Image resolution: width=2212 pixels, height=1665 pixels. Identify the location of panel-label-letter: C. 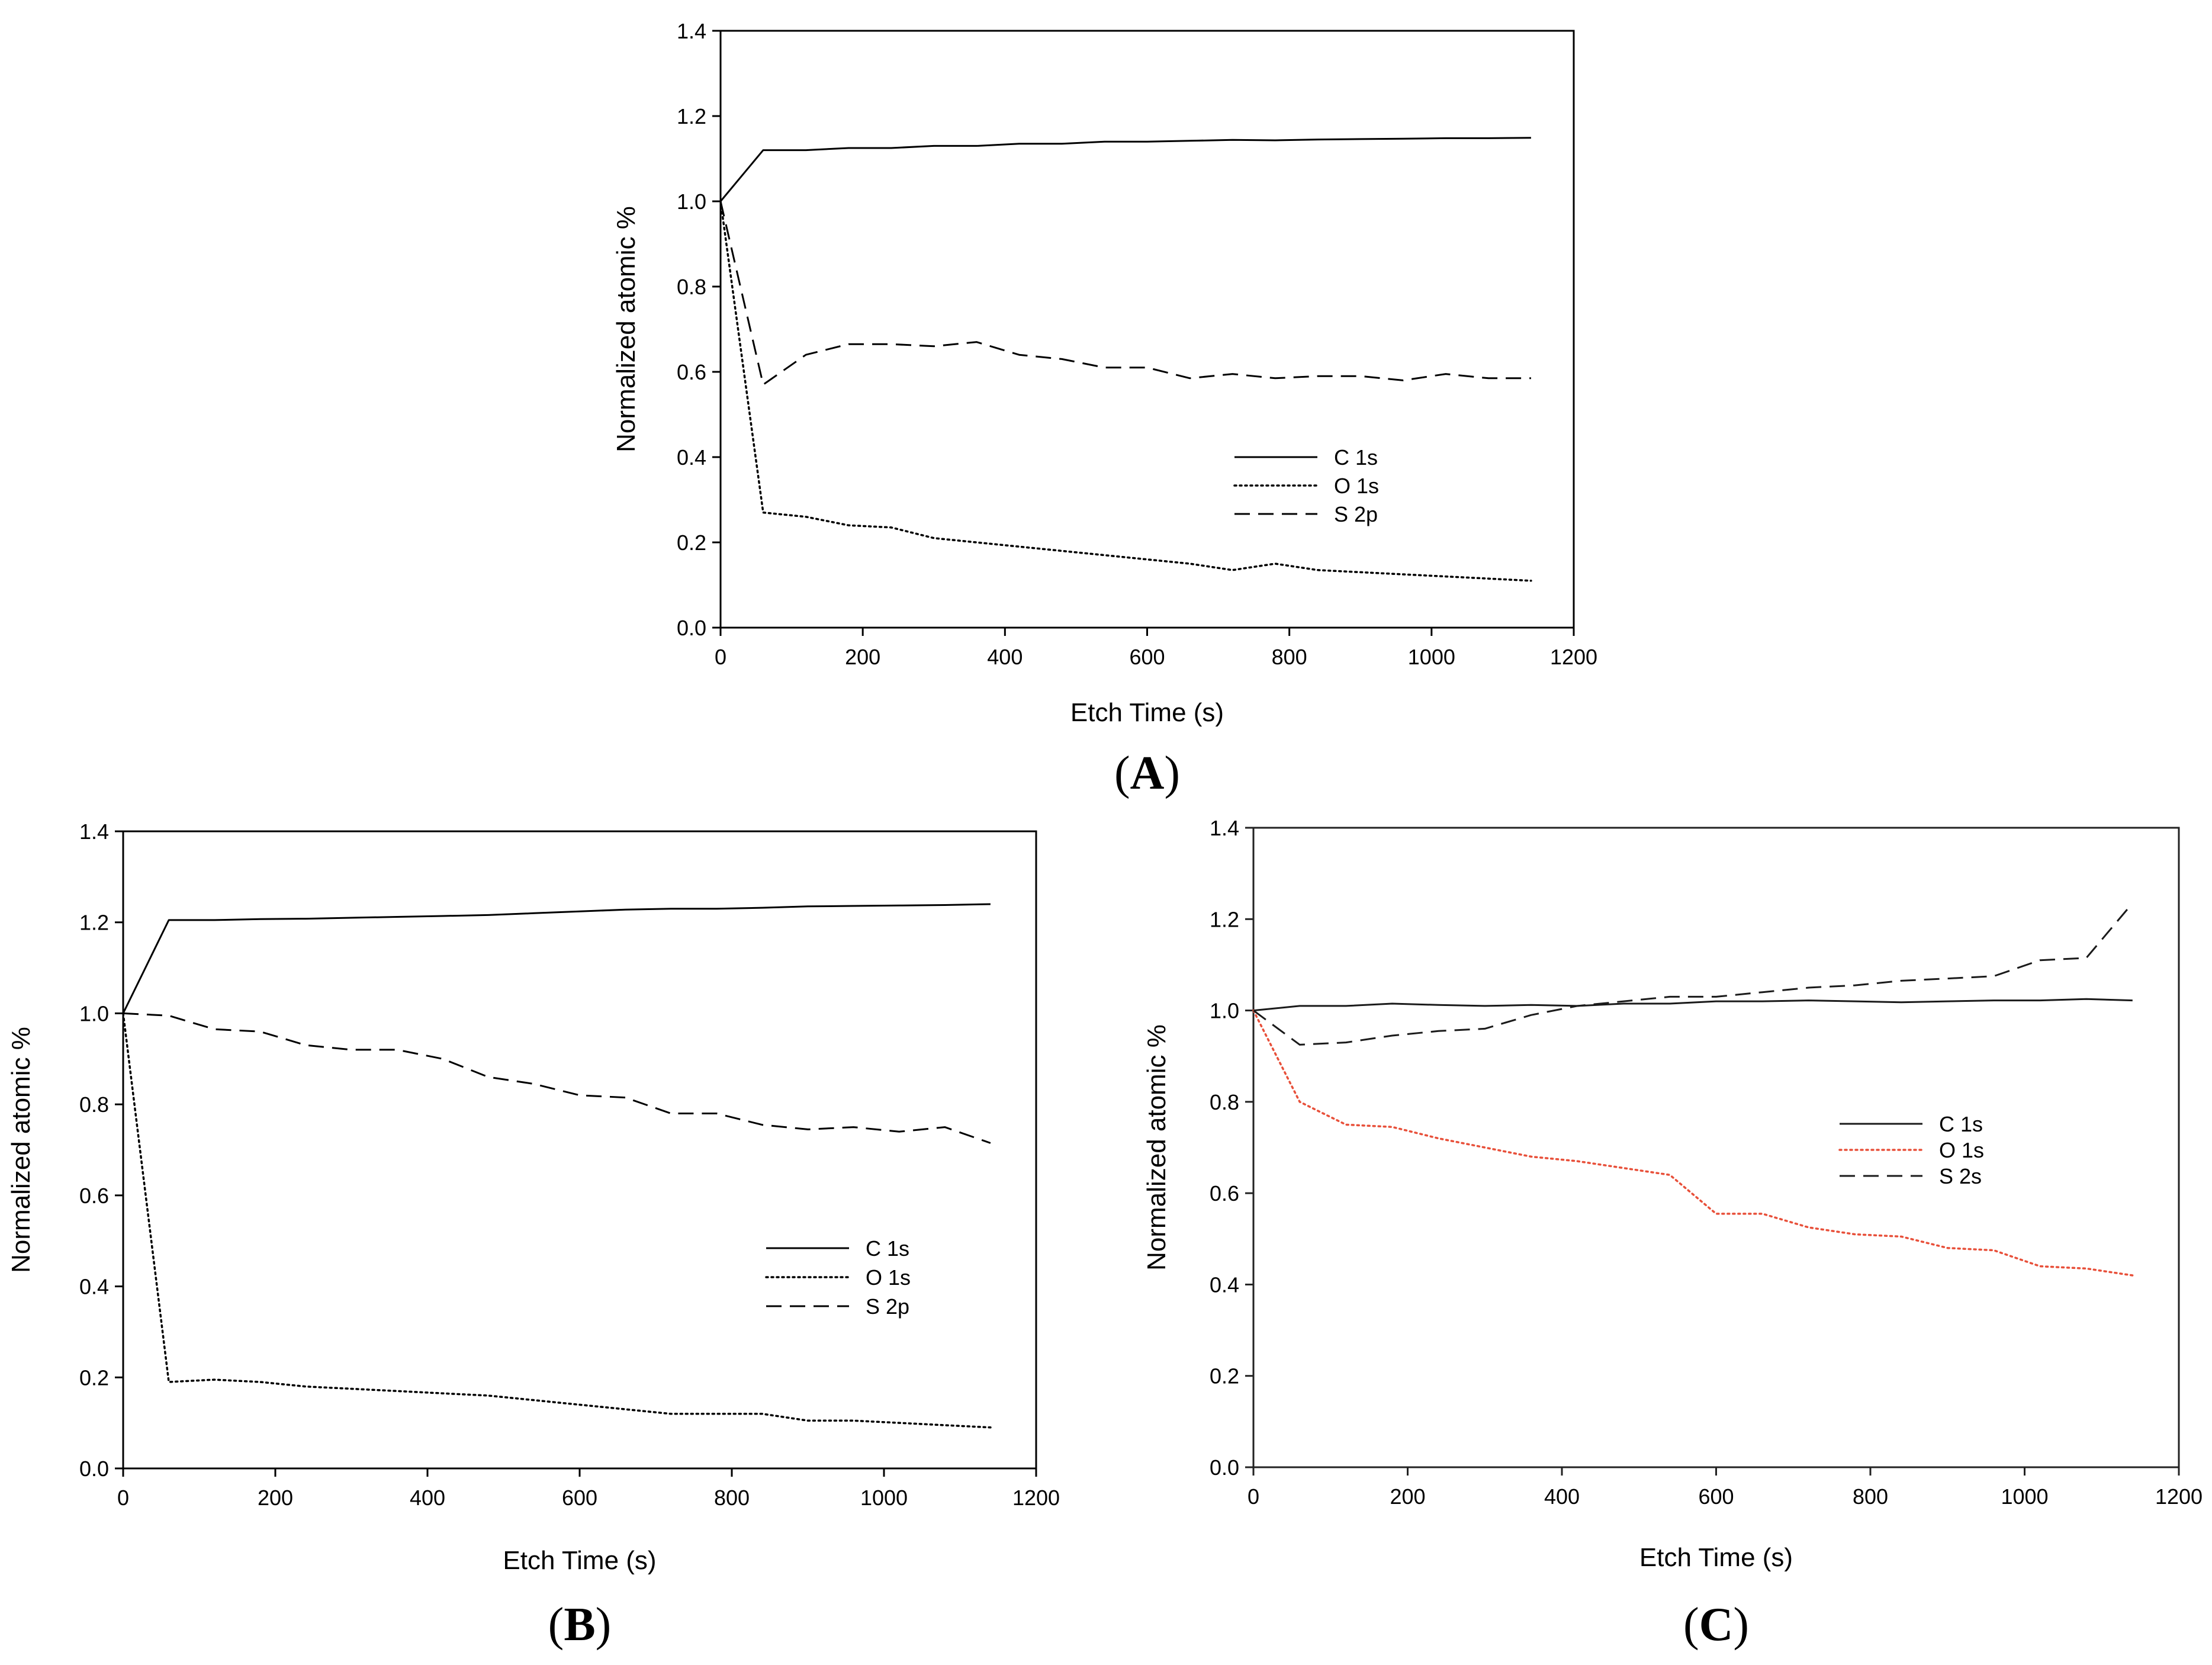
(1716, 1625).